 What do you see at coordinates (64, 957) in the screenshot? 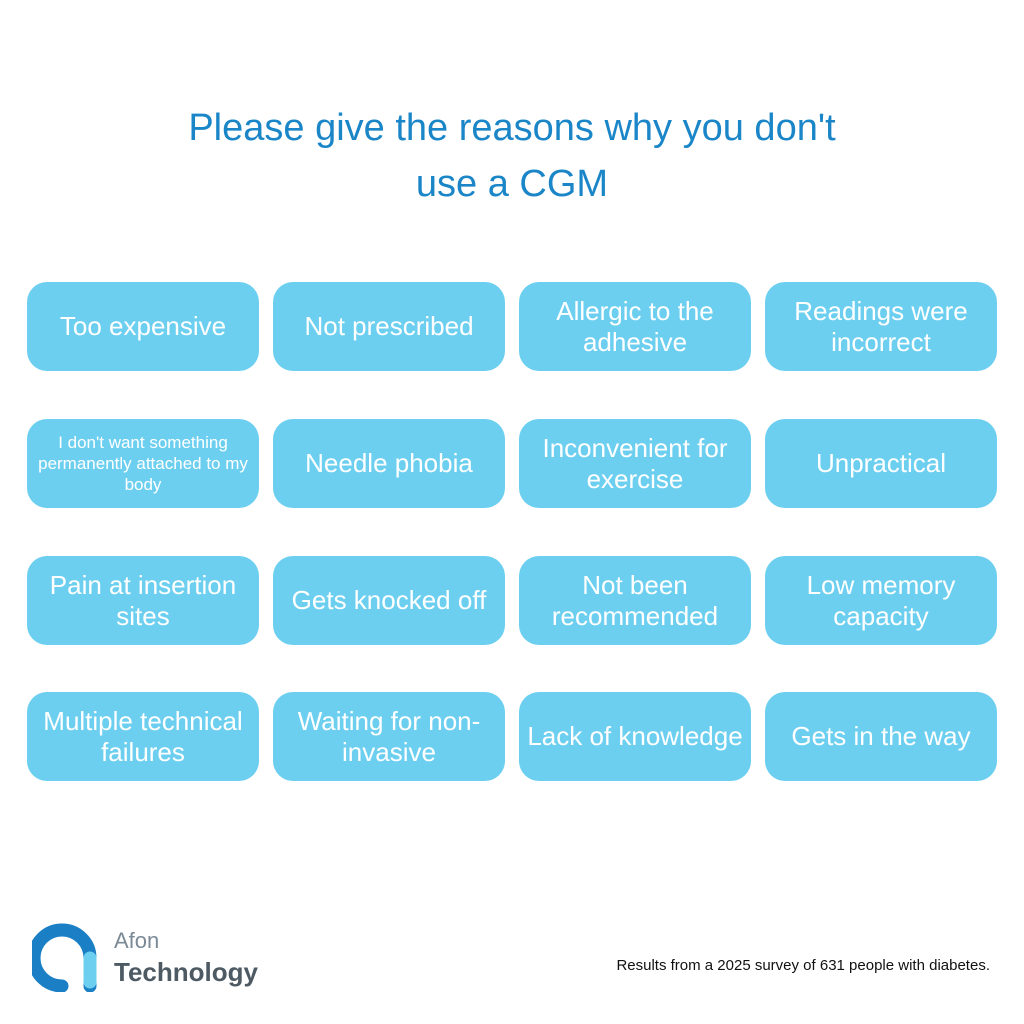
I see `logo-icon` at bounding box center [64, 957].